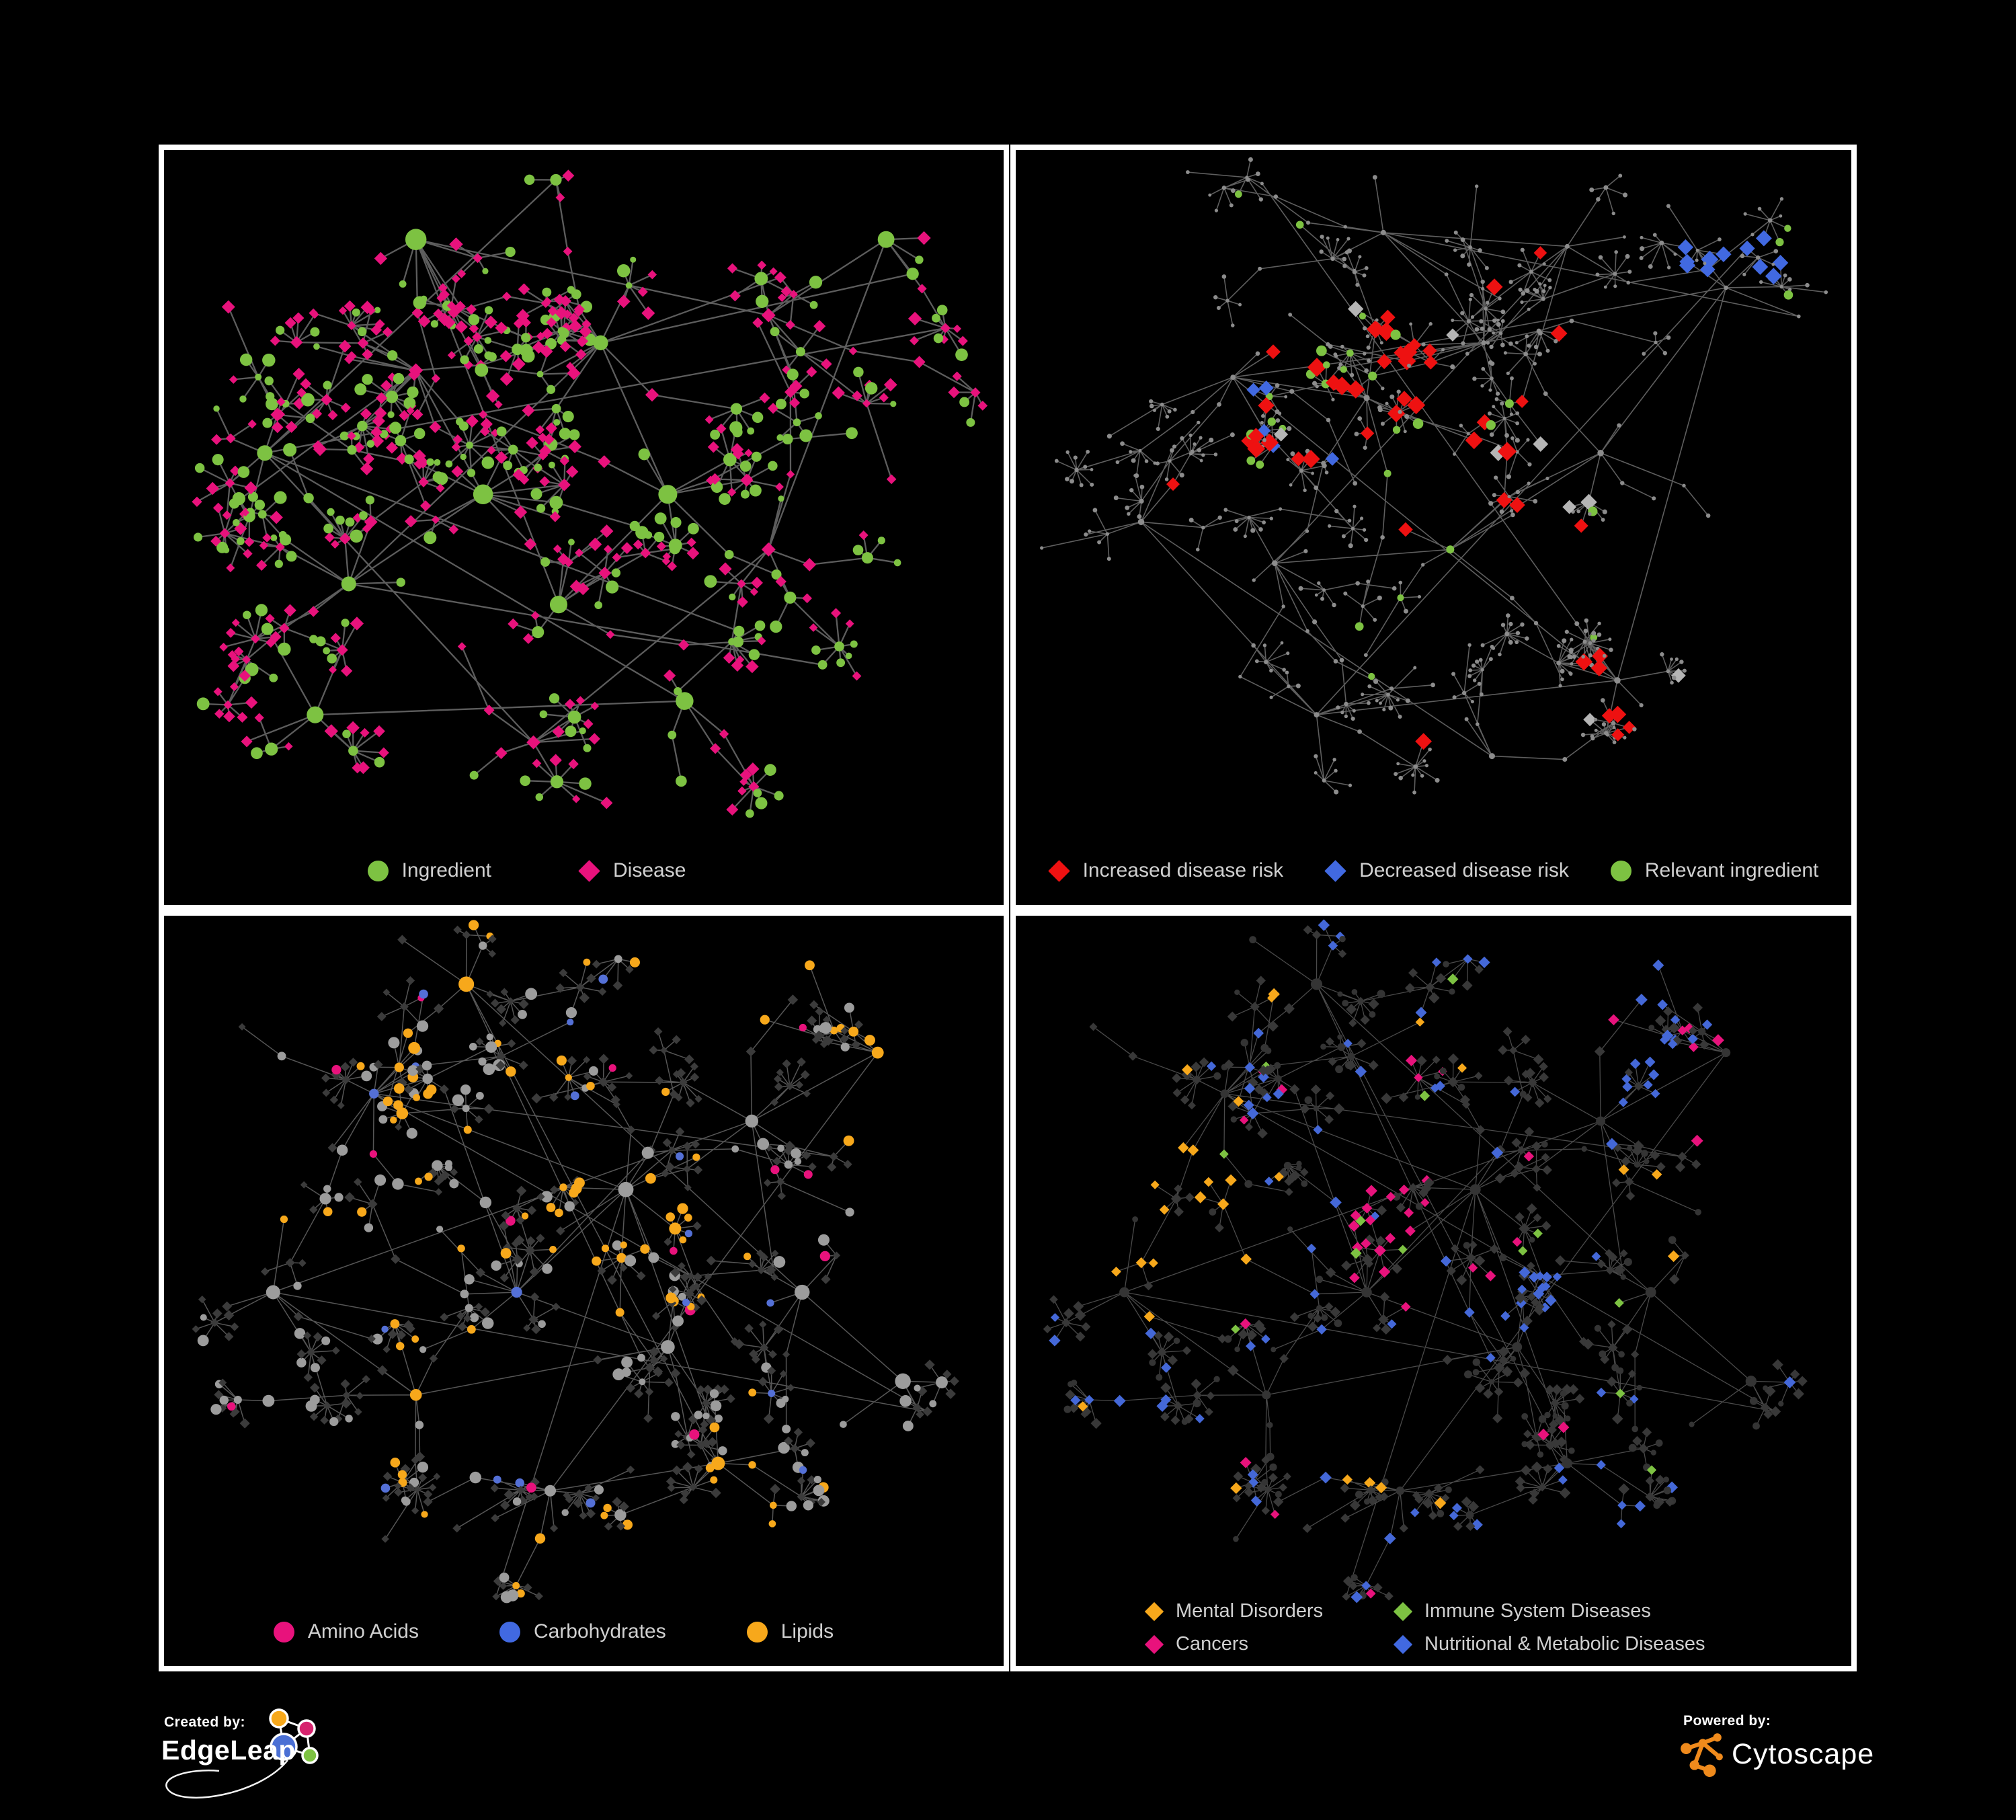 The height and width of the screenshot is (1820, 2016). I want to click on legend-item: Lipids, so click(790, 1631).